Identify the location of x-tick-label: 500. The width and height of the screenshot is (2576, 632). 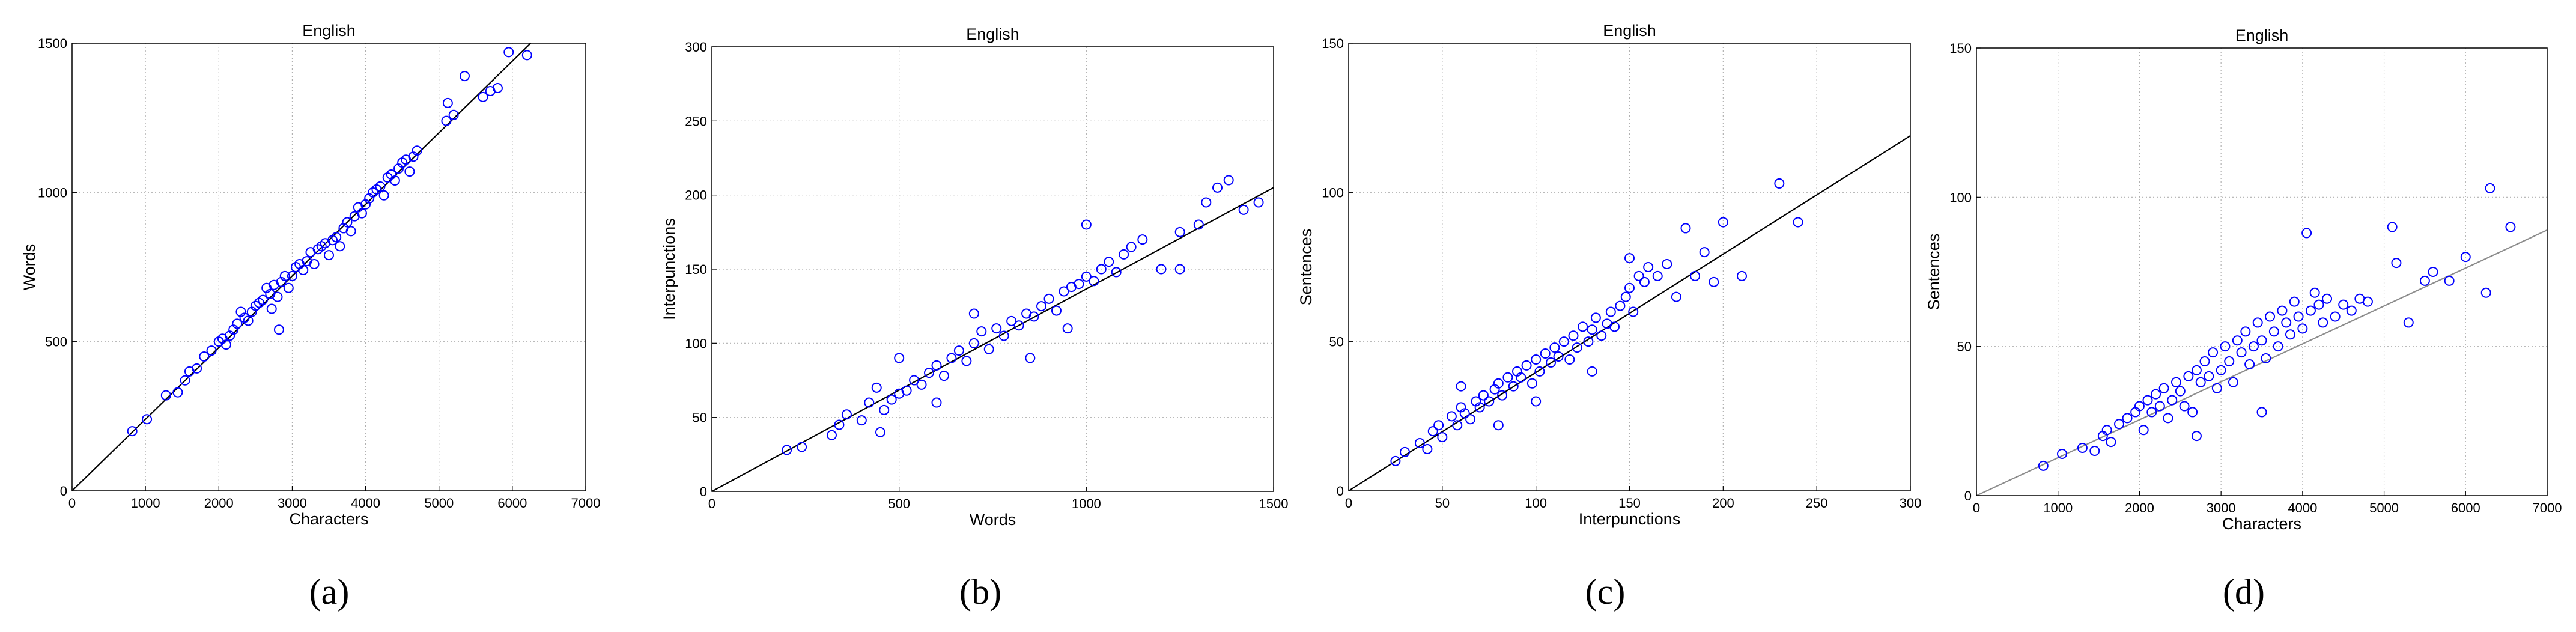
(899, 504).